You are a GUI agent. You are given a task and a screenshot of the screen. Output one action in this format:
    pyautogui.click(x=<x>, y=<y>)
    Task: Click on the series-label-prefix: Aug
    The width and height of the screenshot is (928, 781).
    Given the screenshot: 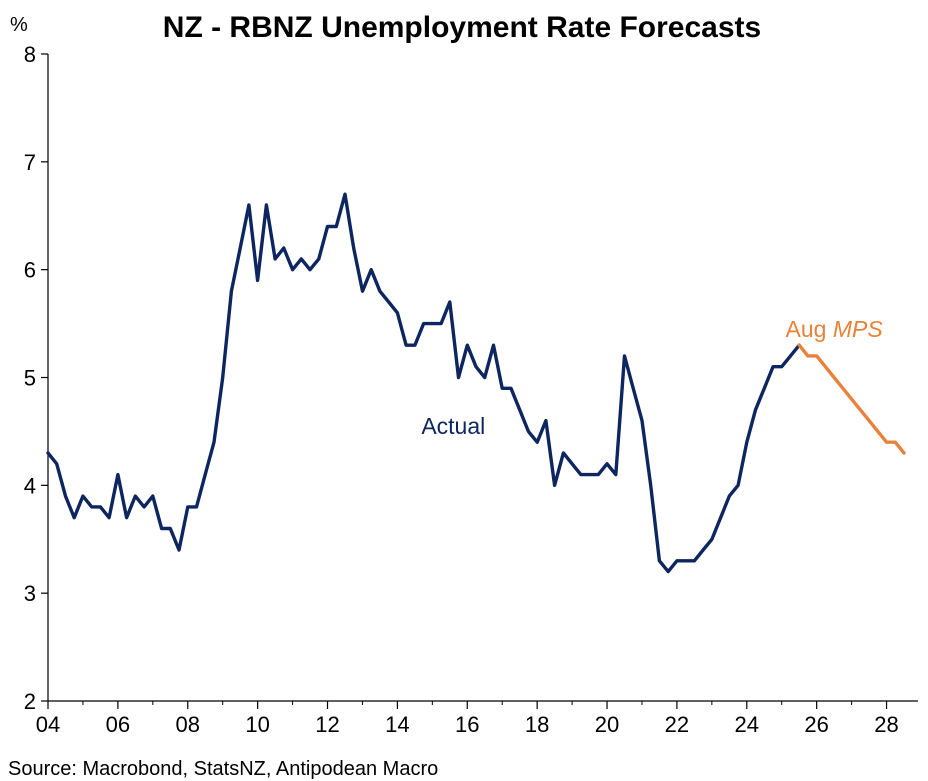 What is the action you would take?
    pyautogui.click(x=809, y=329)
    